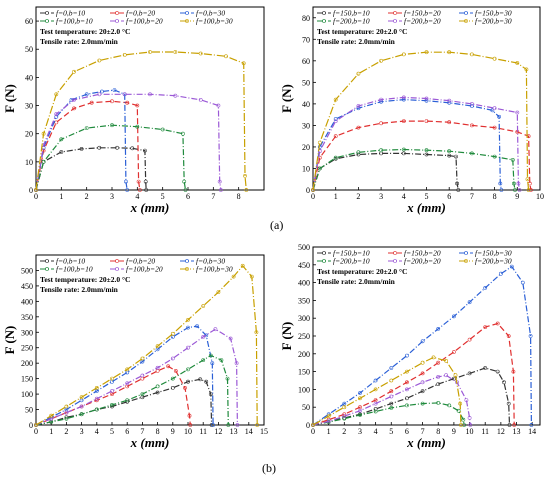 This screenshot has width=550, height=483. What do you see at coordinates (306, 147) in the screenshot?
I see `y-tick-label: 20` at bounding box center [306, 147].